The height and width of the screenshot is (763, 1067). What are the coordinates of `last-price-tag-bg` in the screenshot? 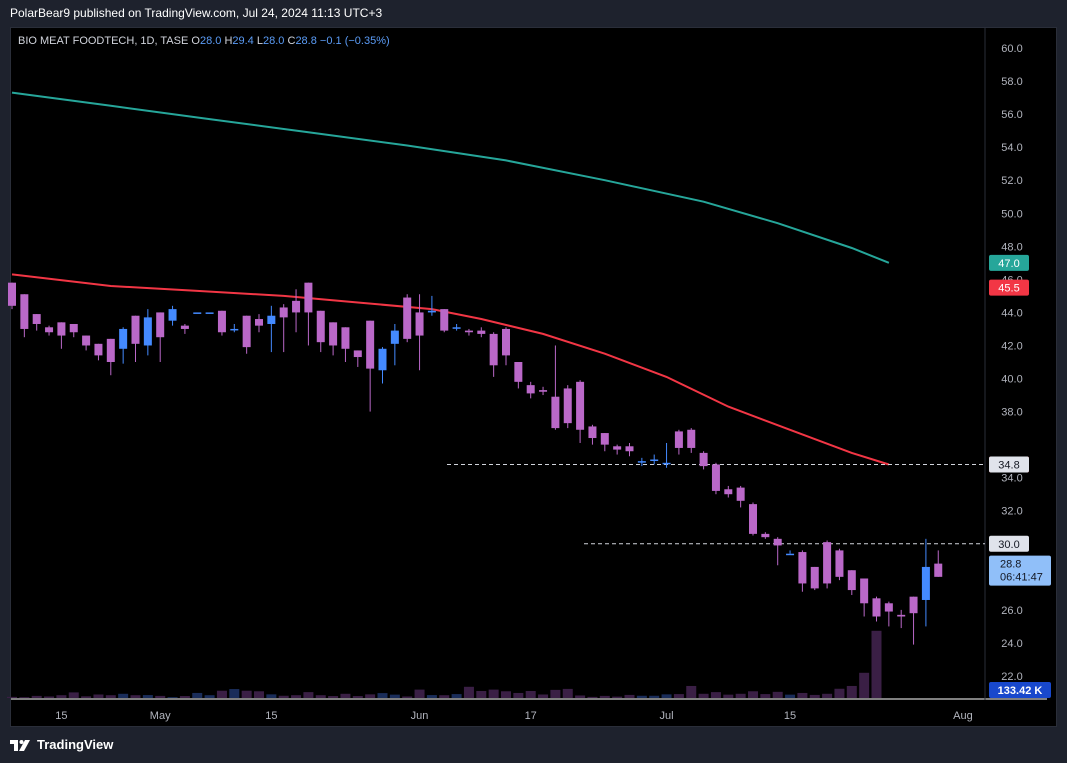 It's located at (1020, 570).